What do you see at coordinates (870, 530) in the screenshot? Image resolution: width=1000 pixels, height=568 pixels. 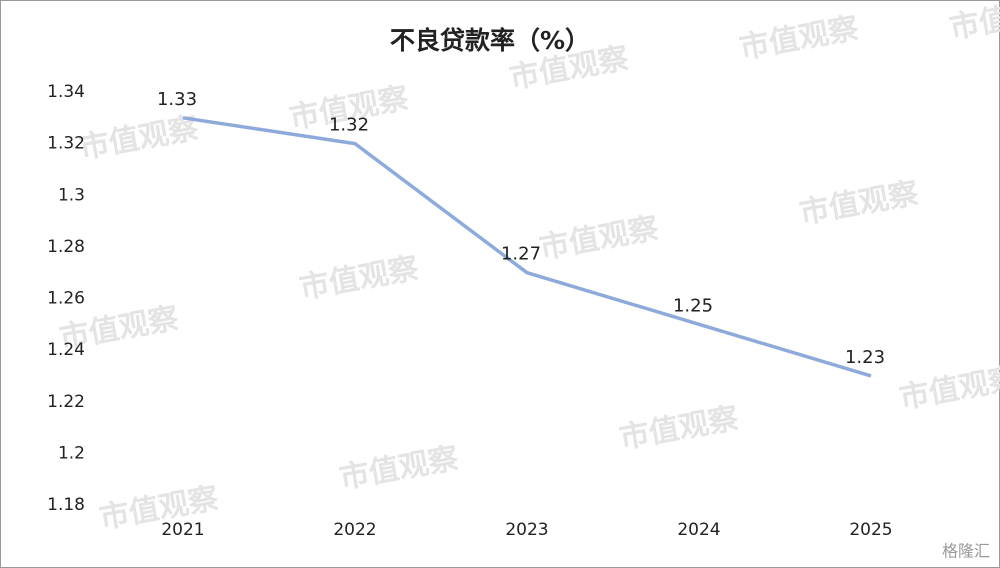 I see `x-tick-label: 2025` at bounding box center [870, 530].